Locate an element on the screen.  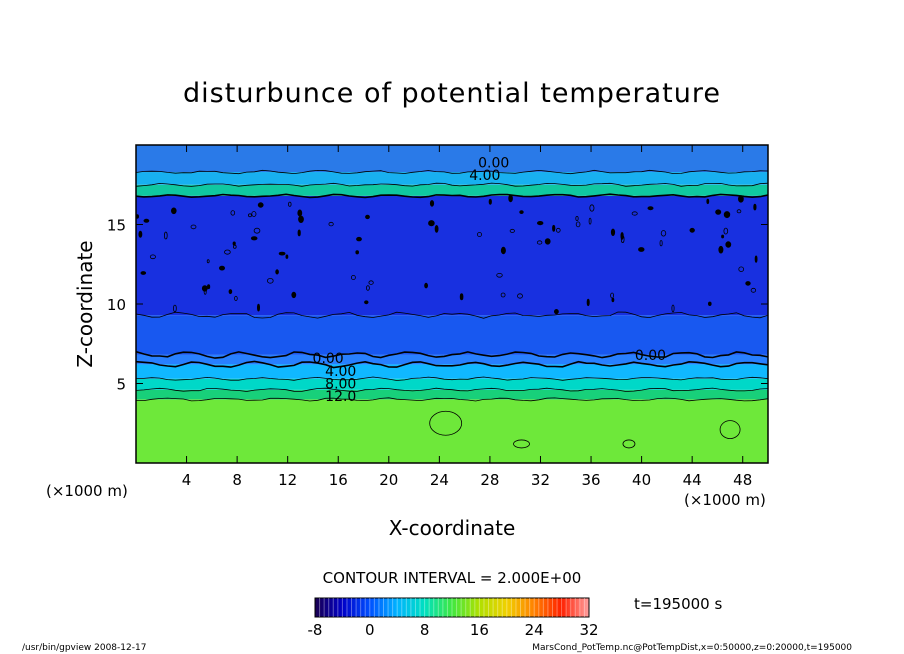
colorbar-tick-label: 0 is located at coordinates (370, 630).